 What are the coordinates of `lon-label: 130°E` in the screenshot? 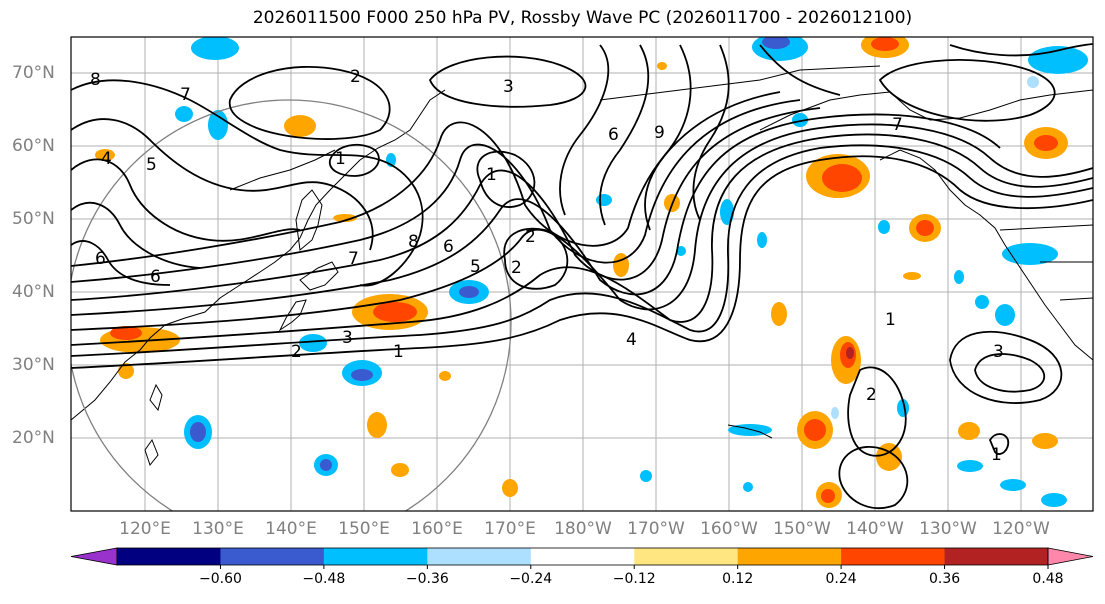 It's located at (218, 529).